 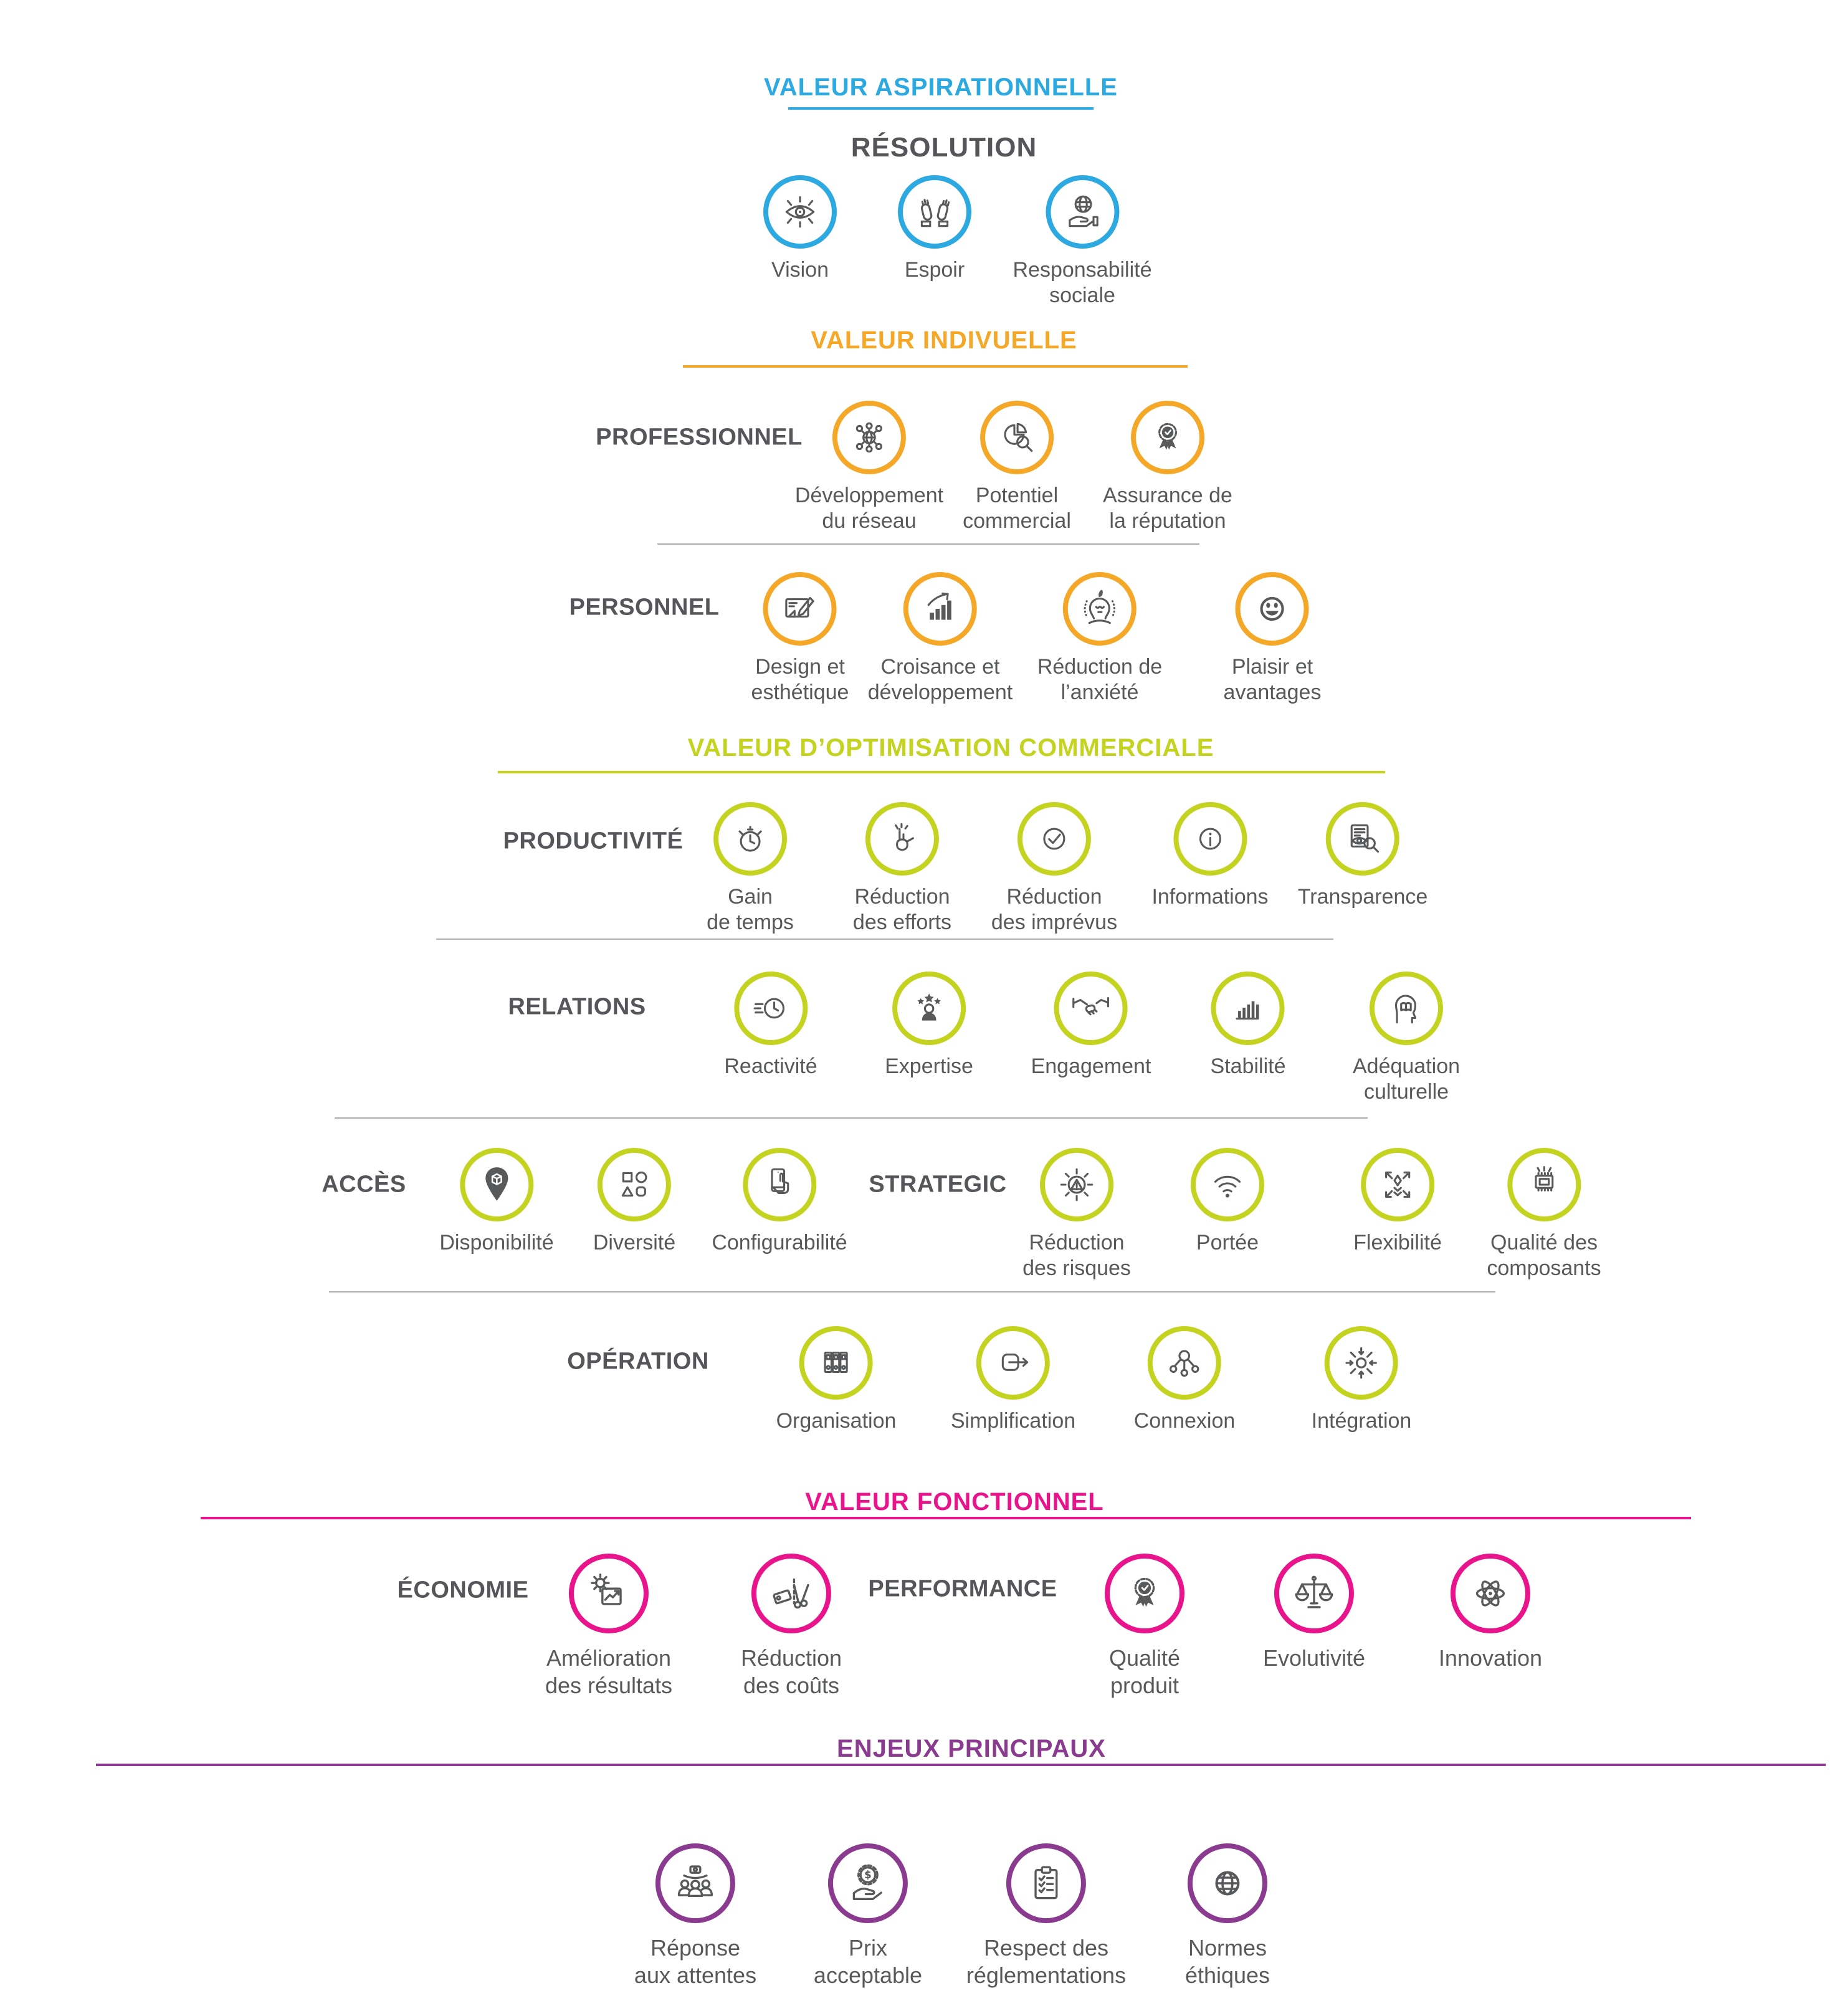 What do you see at coordinates (1248, 1066) in the screenshot?
I see `item-label: Stabilité` at bounding box center [1248, 1066].